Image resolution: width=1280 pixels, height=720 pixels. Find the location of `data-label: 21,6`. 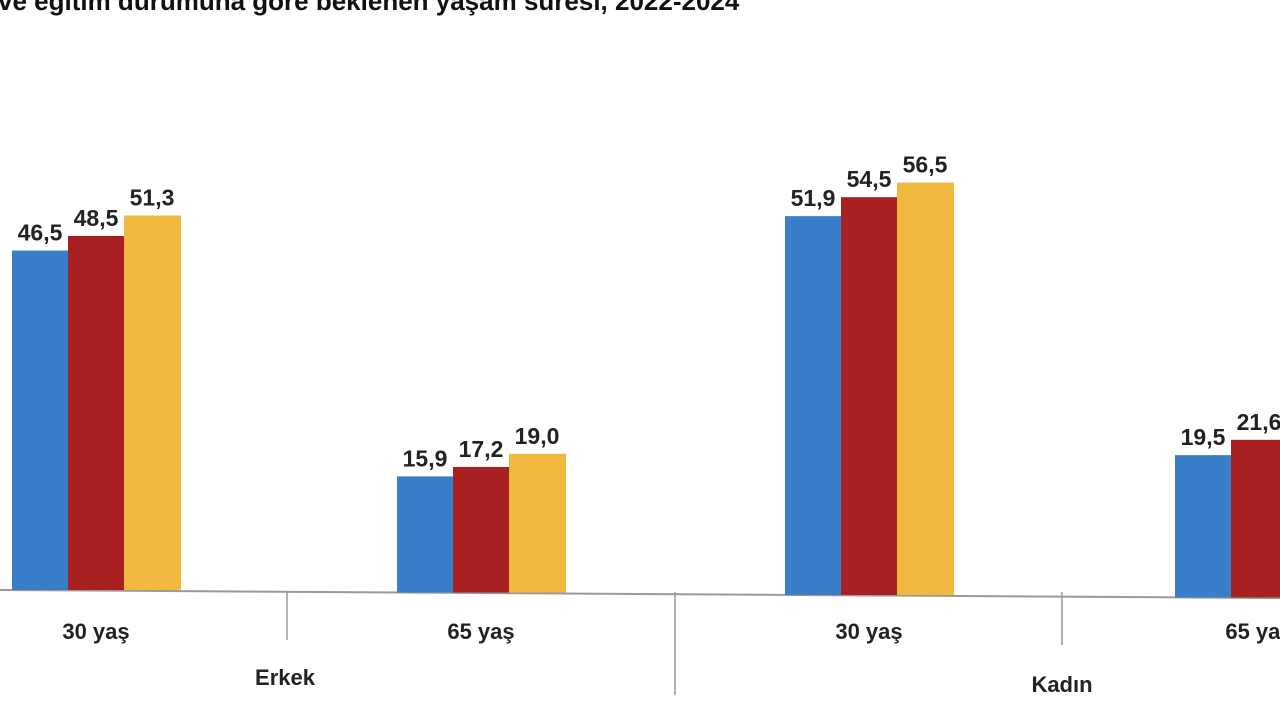

data-label: 21,6 is located at coordinates (1258, 422).